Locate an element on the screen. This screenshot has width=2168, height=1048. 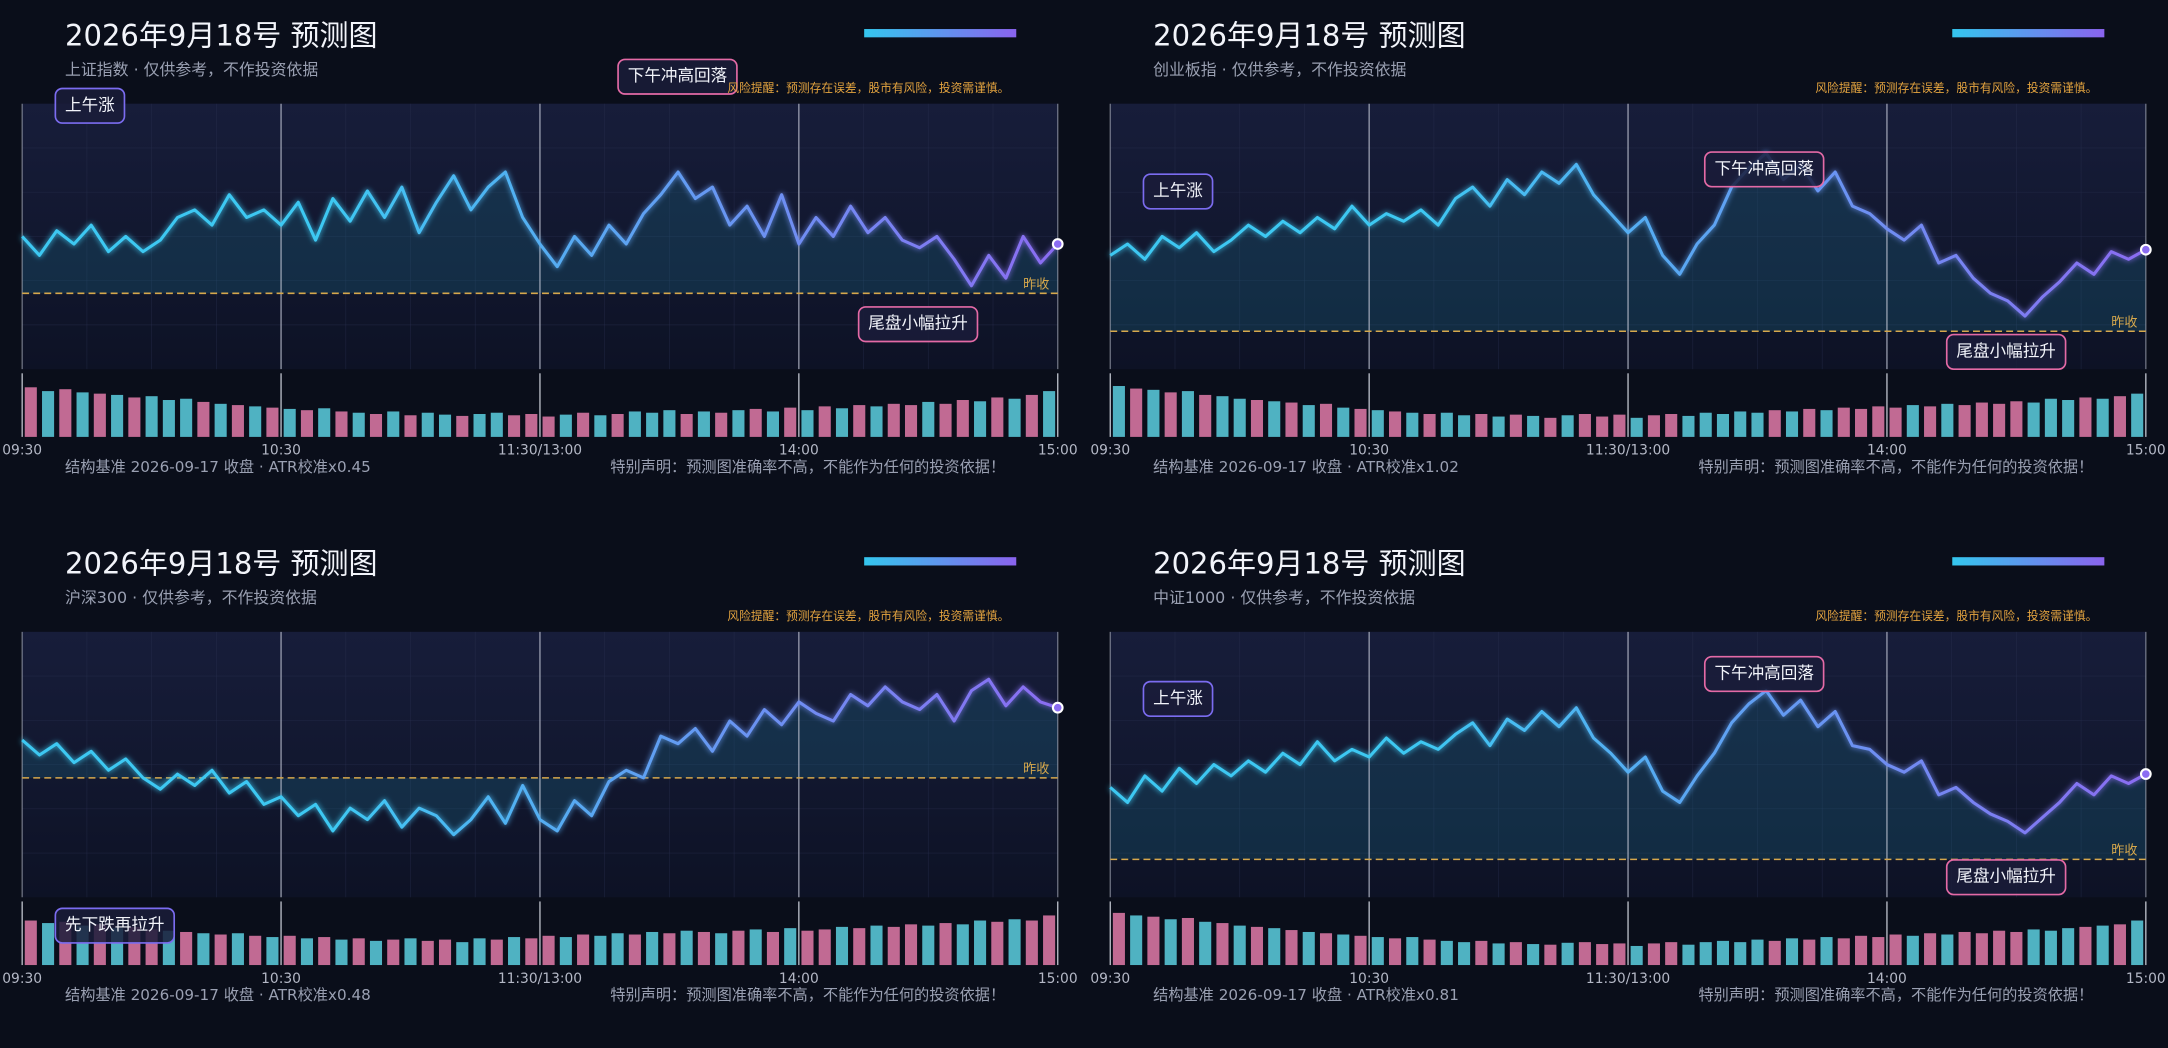
x-tick-label: 10:30 is located at coordinates (281, 451).